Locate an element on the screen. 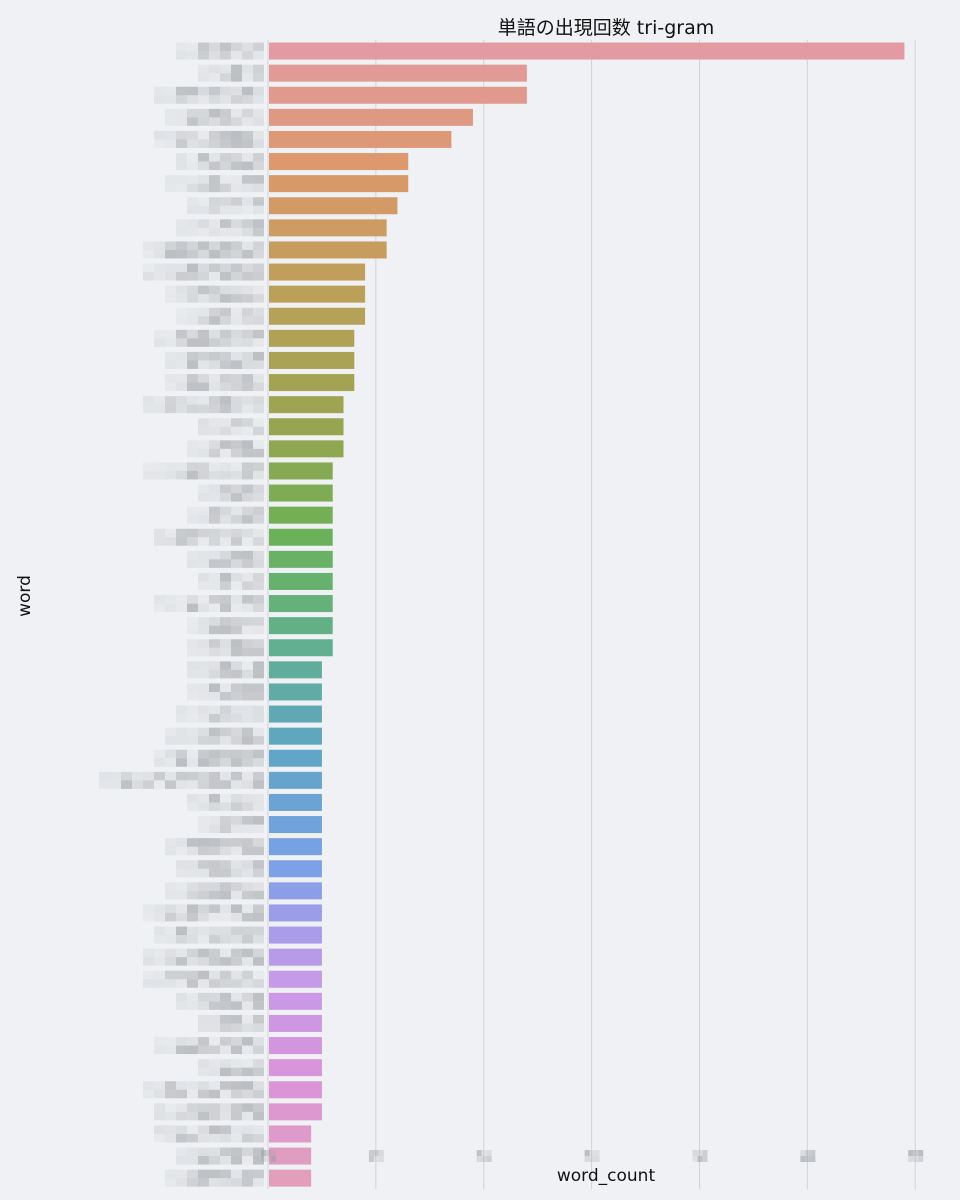 Image resolution: width=960 pixels, height=1200 pixels. y-axis-label: word is located at coordinates (25, 596).